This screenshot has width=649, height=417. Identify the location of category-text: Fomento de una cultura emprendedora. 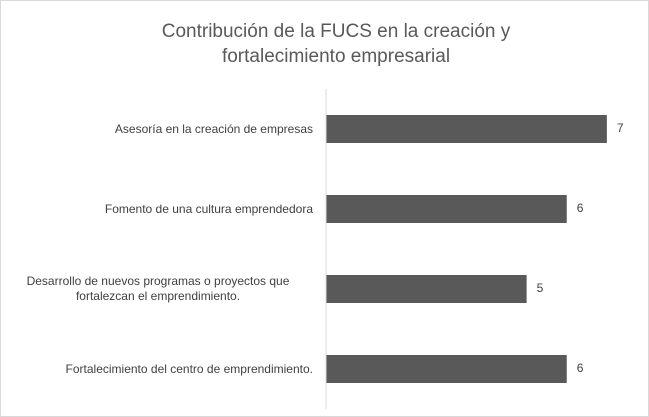
(208, 208).